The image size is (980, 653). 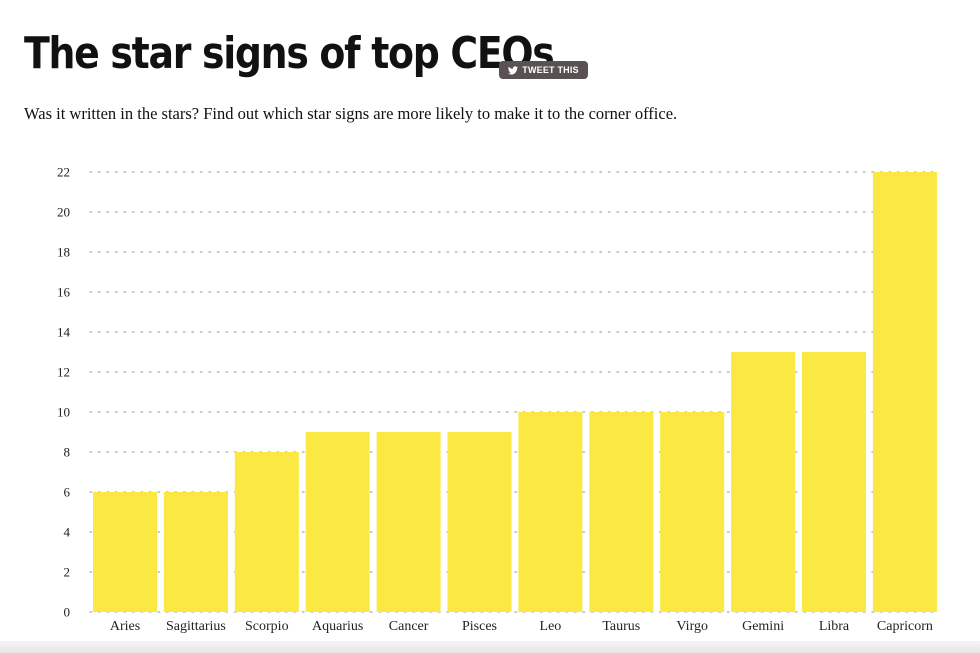 I want to click on y-tick-label: 22, so click(x=63, y=172).